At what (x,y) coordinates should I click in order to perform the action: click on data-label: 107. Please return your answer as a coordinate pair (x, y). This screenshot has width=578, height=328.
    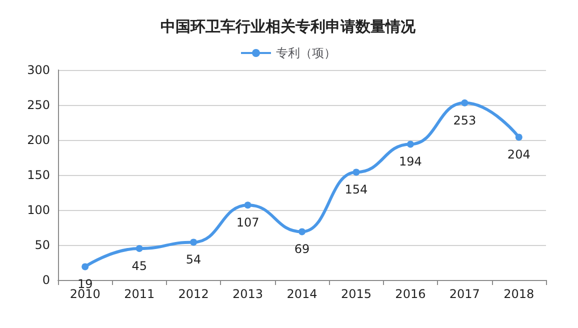
    Looking at the image, I should click on (248, 223).